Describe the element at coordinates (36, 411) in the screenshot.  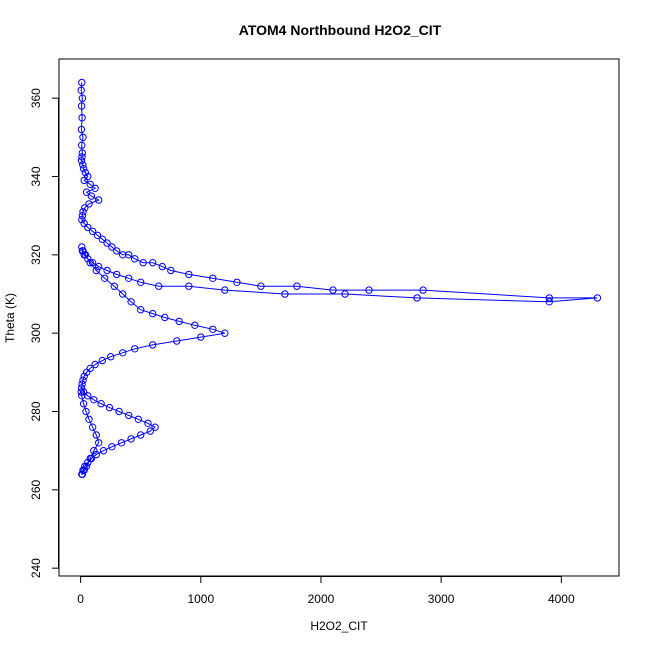
I see `y-tick-label: 280` at that location.